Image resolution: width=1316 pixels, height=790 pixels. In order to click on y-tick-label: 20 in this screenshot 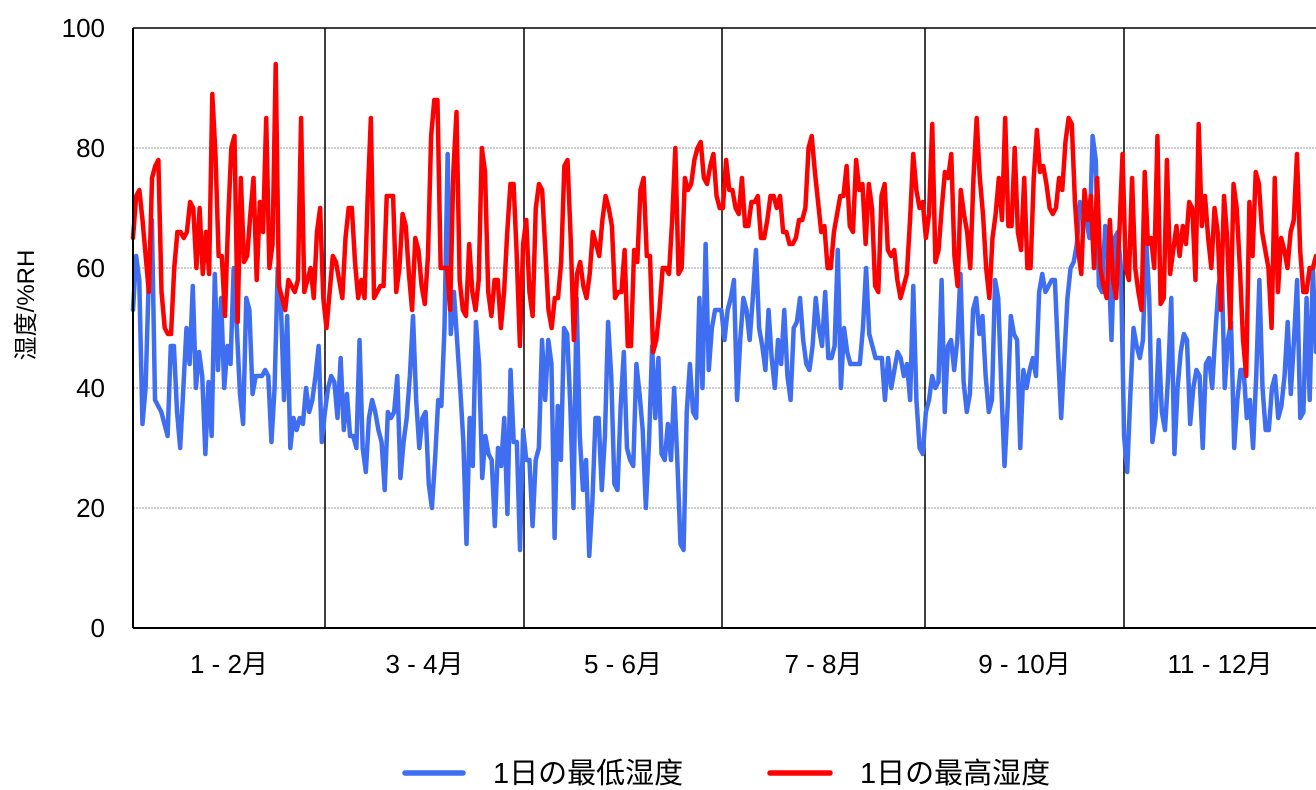, I will do `click(90, 508)`.